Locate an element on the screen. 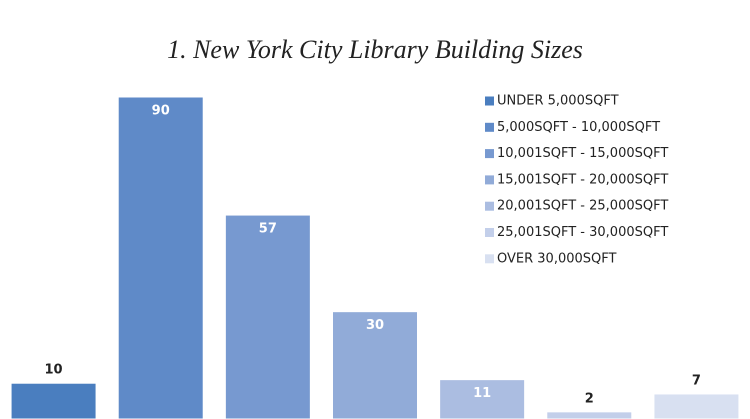 The width and height of the screenshot is (750, 419). legend-label: 25,001SQFT - 30,000SQFT is located at coordinates (582, 232).